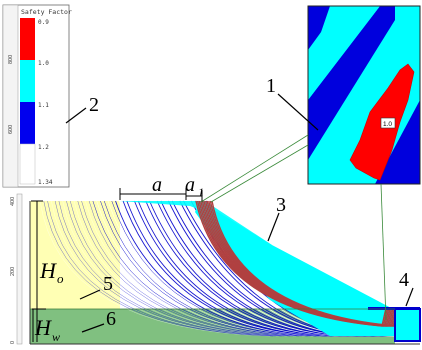  I want to click on callout-1-label: 1, so click(271, 86).